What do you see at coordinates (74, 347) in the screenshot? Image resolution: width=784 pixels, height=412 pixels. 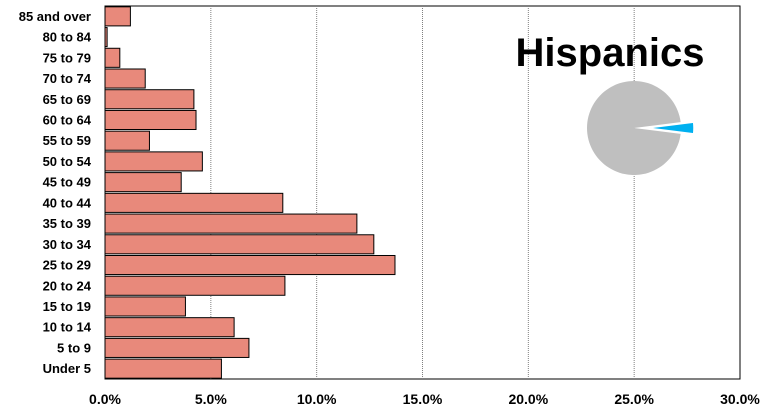 I see `category-label: 5 to 9` at bounding box center [74, 347].